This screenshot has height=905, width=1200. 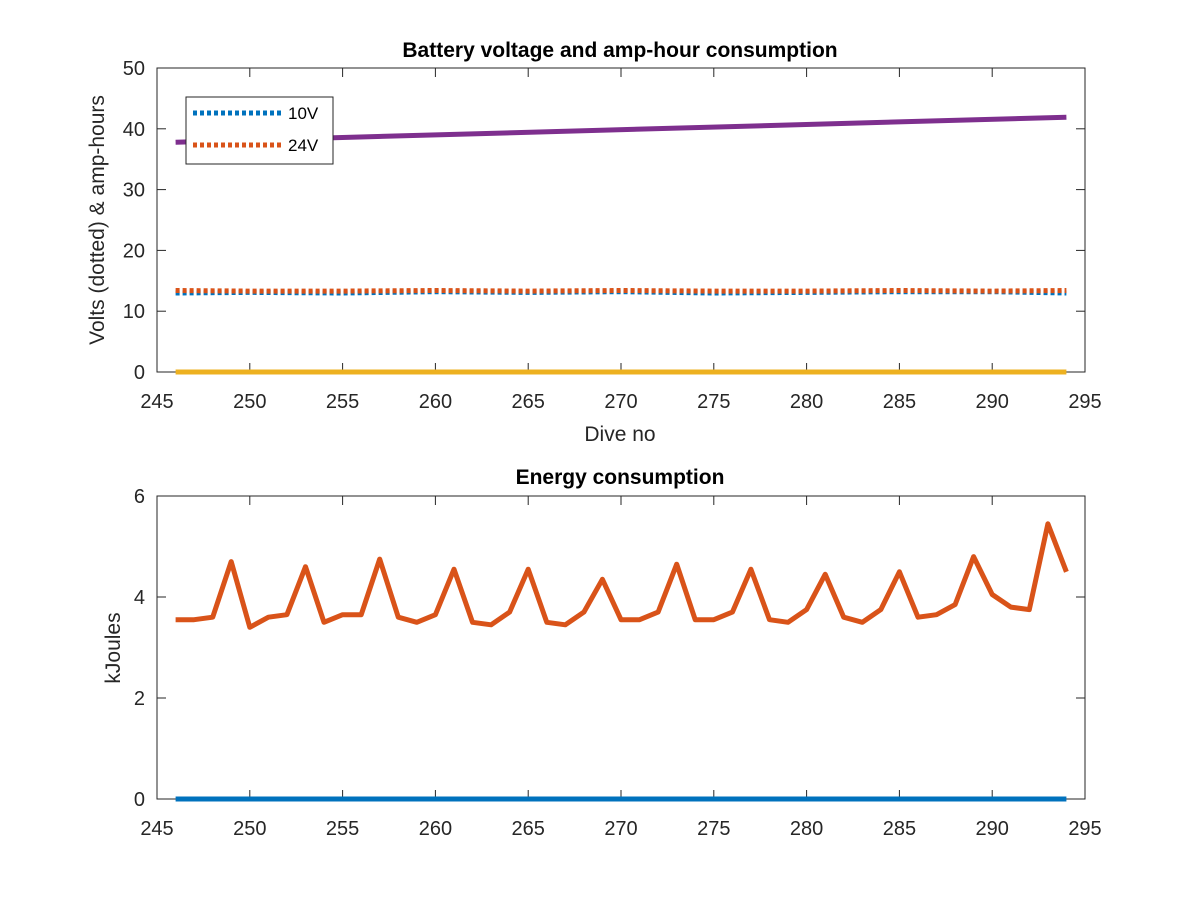 What do you see at coordinates (113, 647) in the screenshot?
I see `bottom-y-axis-label: kJoules` at bounding box center [113, 647].